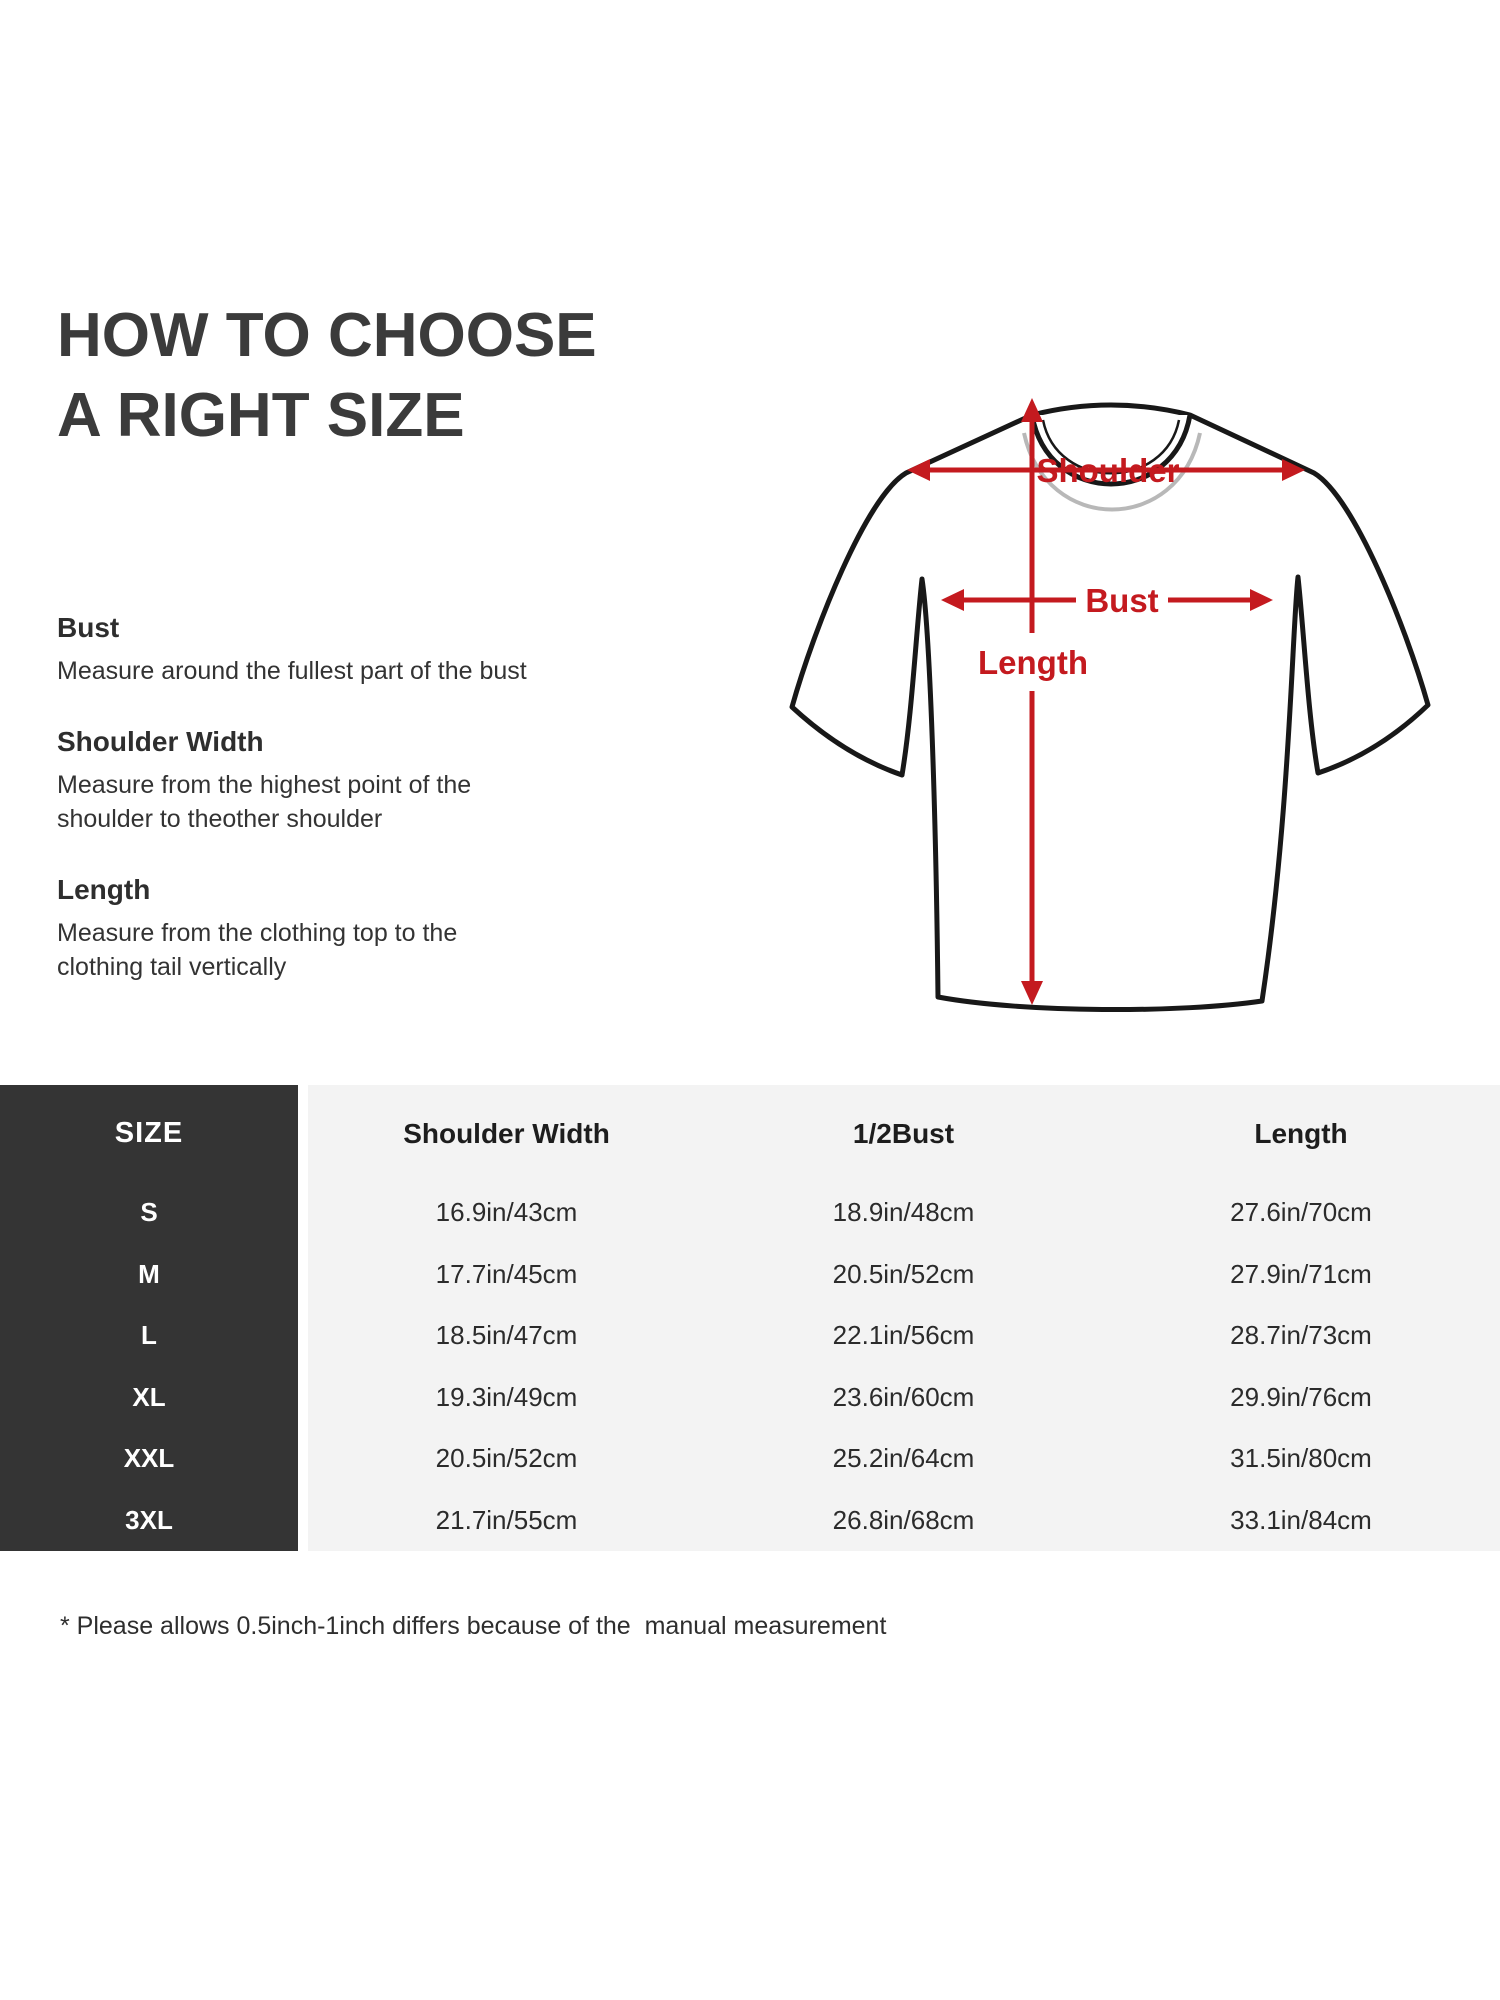 This screenshot has width=1500, height=2000. Describe the element at coordinates (154, 1336) in the screenshot. I see `size-label-cell: L` at that location.